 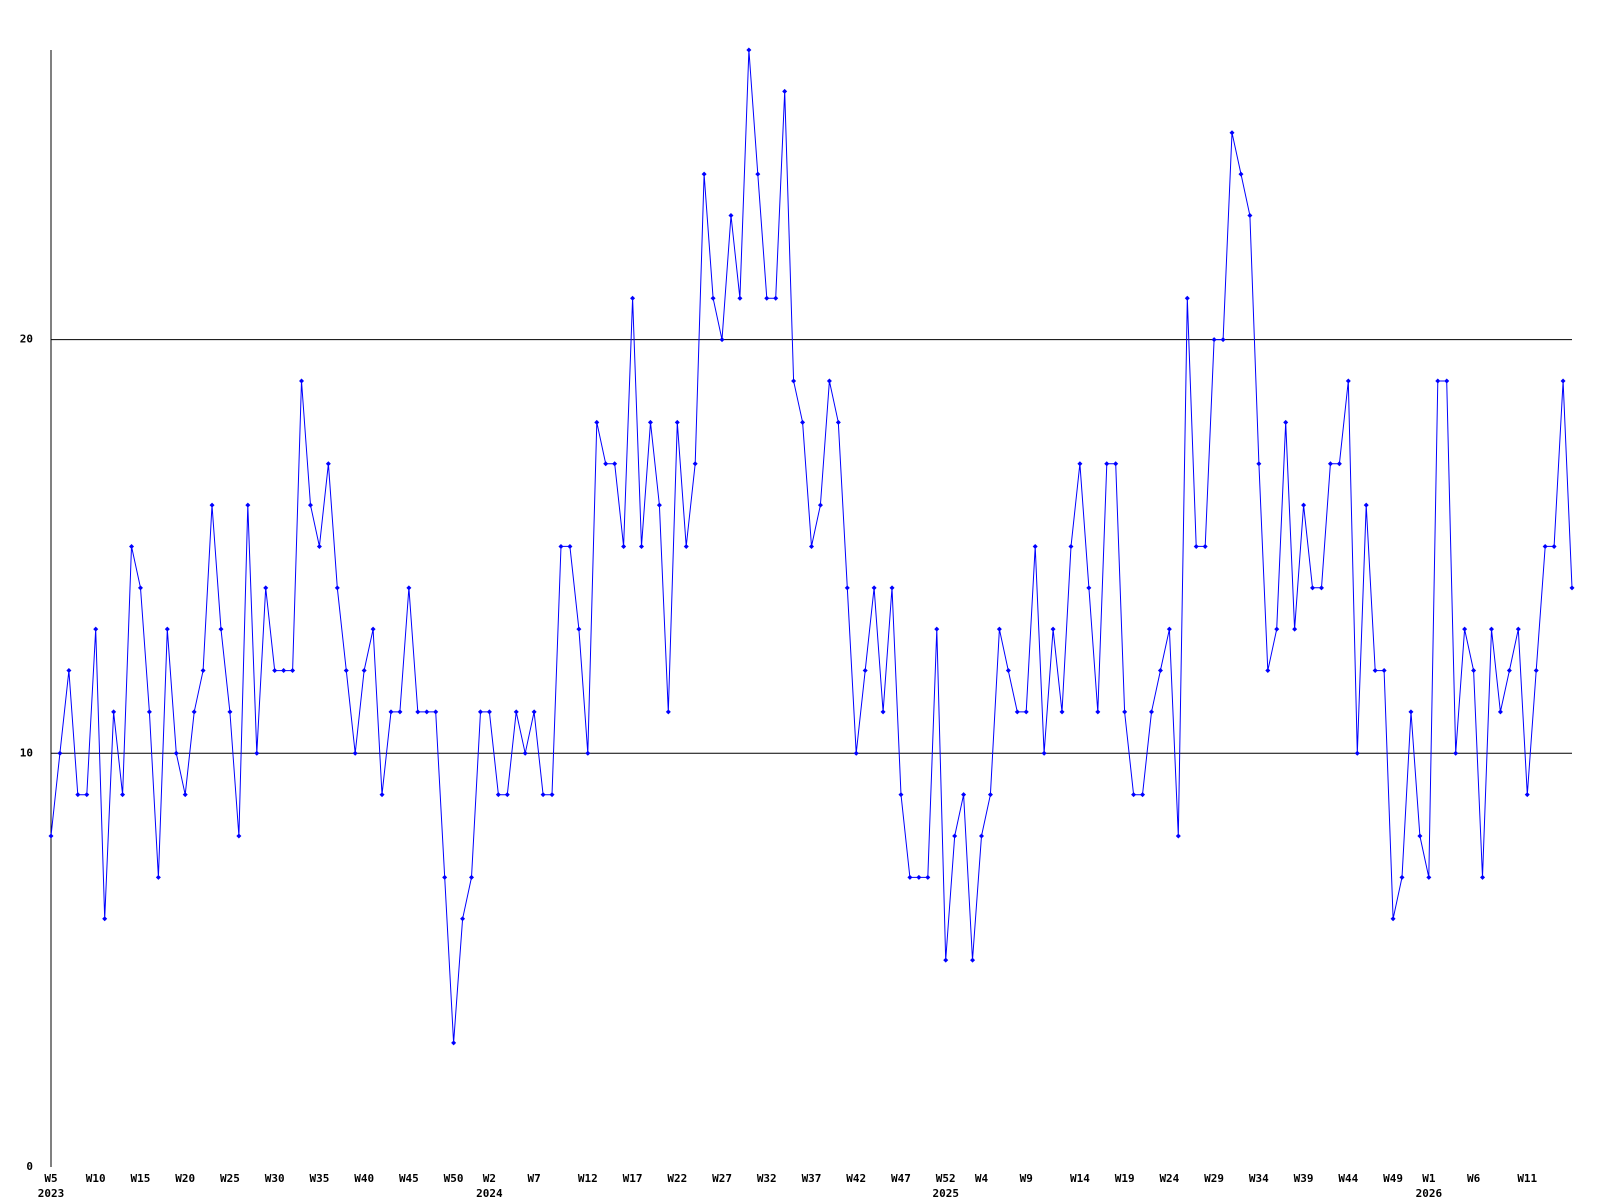 I want to click on x-tick-label: W17, so click(x=633, y=1178).